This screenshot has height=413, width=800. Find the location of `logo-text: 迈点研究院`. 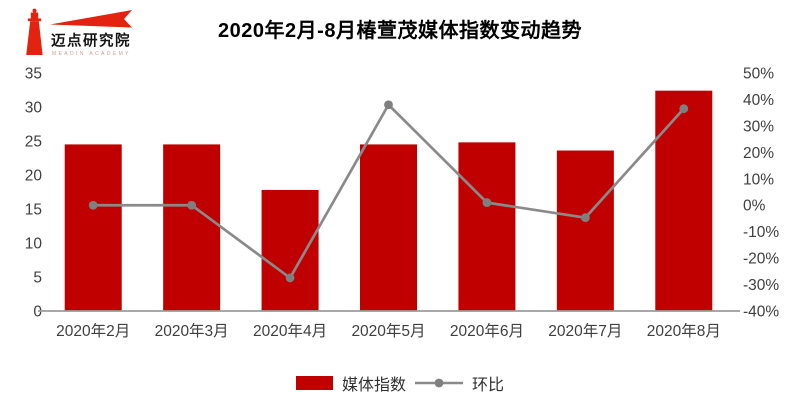

logo-text: 迈点研究院 is located at coordinates (91, 41).